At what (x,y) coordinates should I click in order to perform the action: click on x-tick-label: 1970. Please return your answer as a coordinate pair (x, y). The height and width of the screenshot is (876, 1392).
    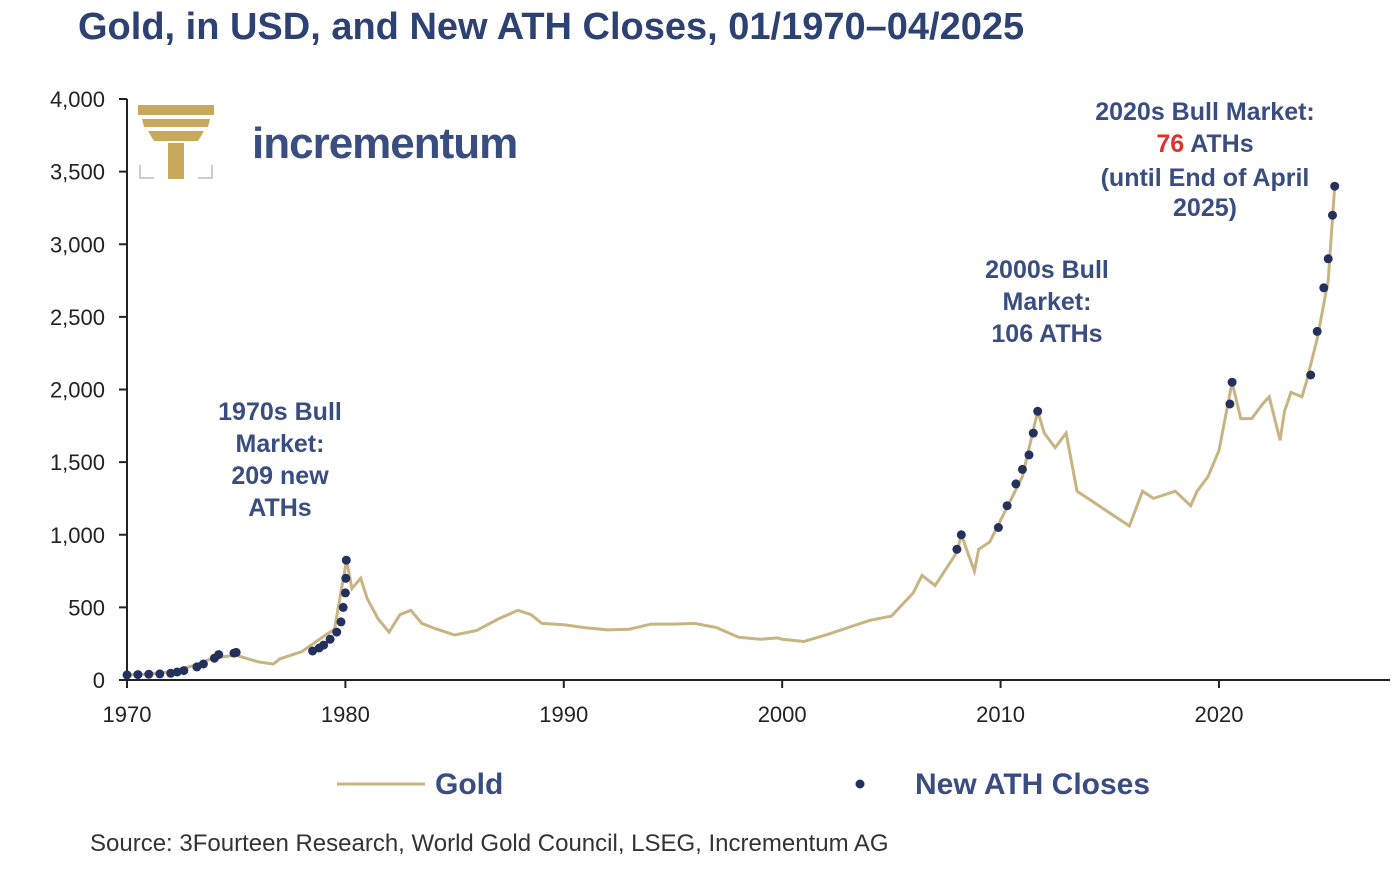
    Looking at the image, I should click on (127, 714).